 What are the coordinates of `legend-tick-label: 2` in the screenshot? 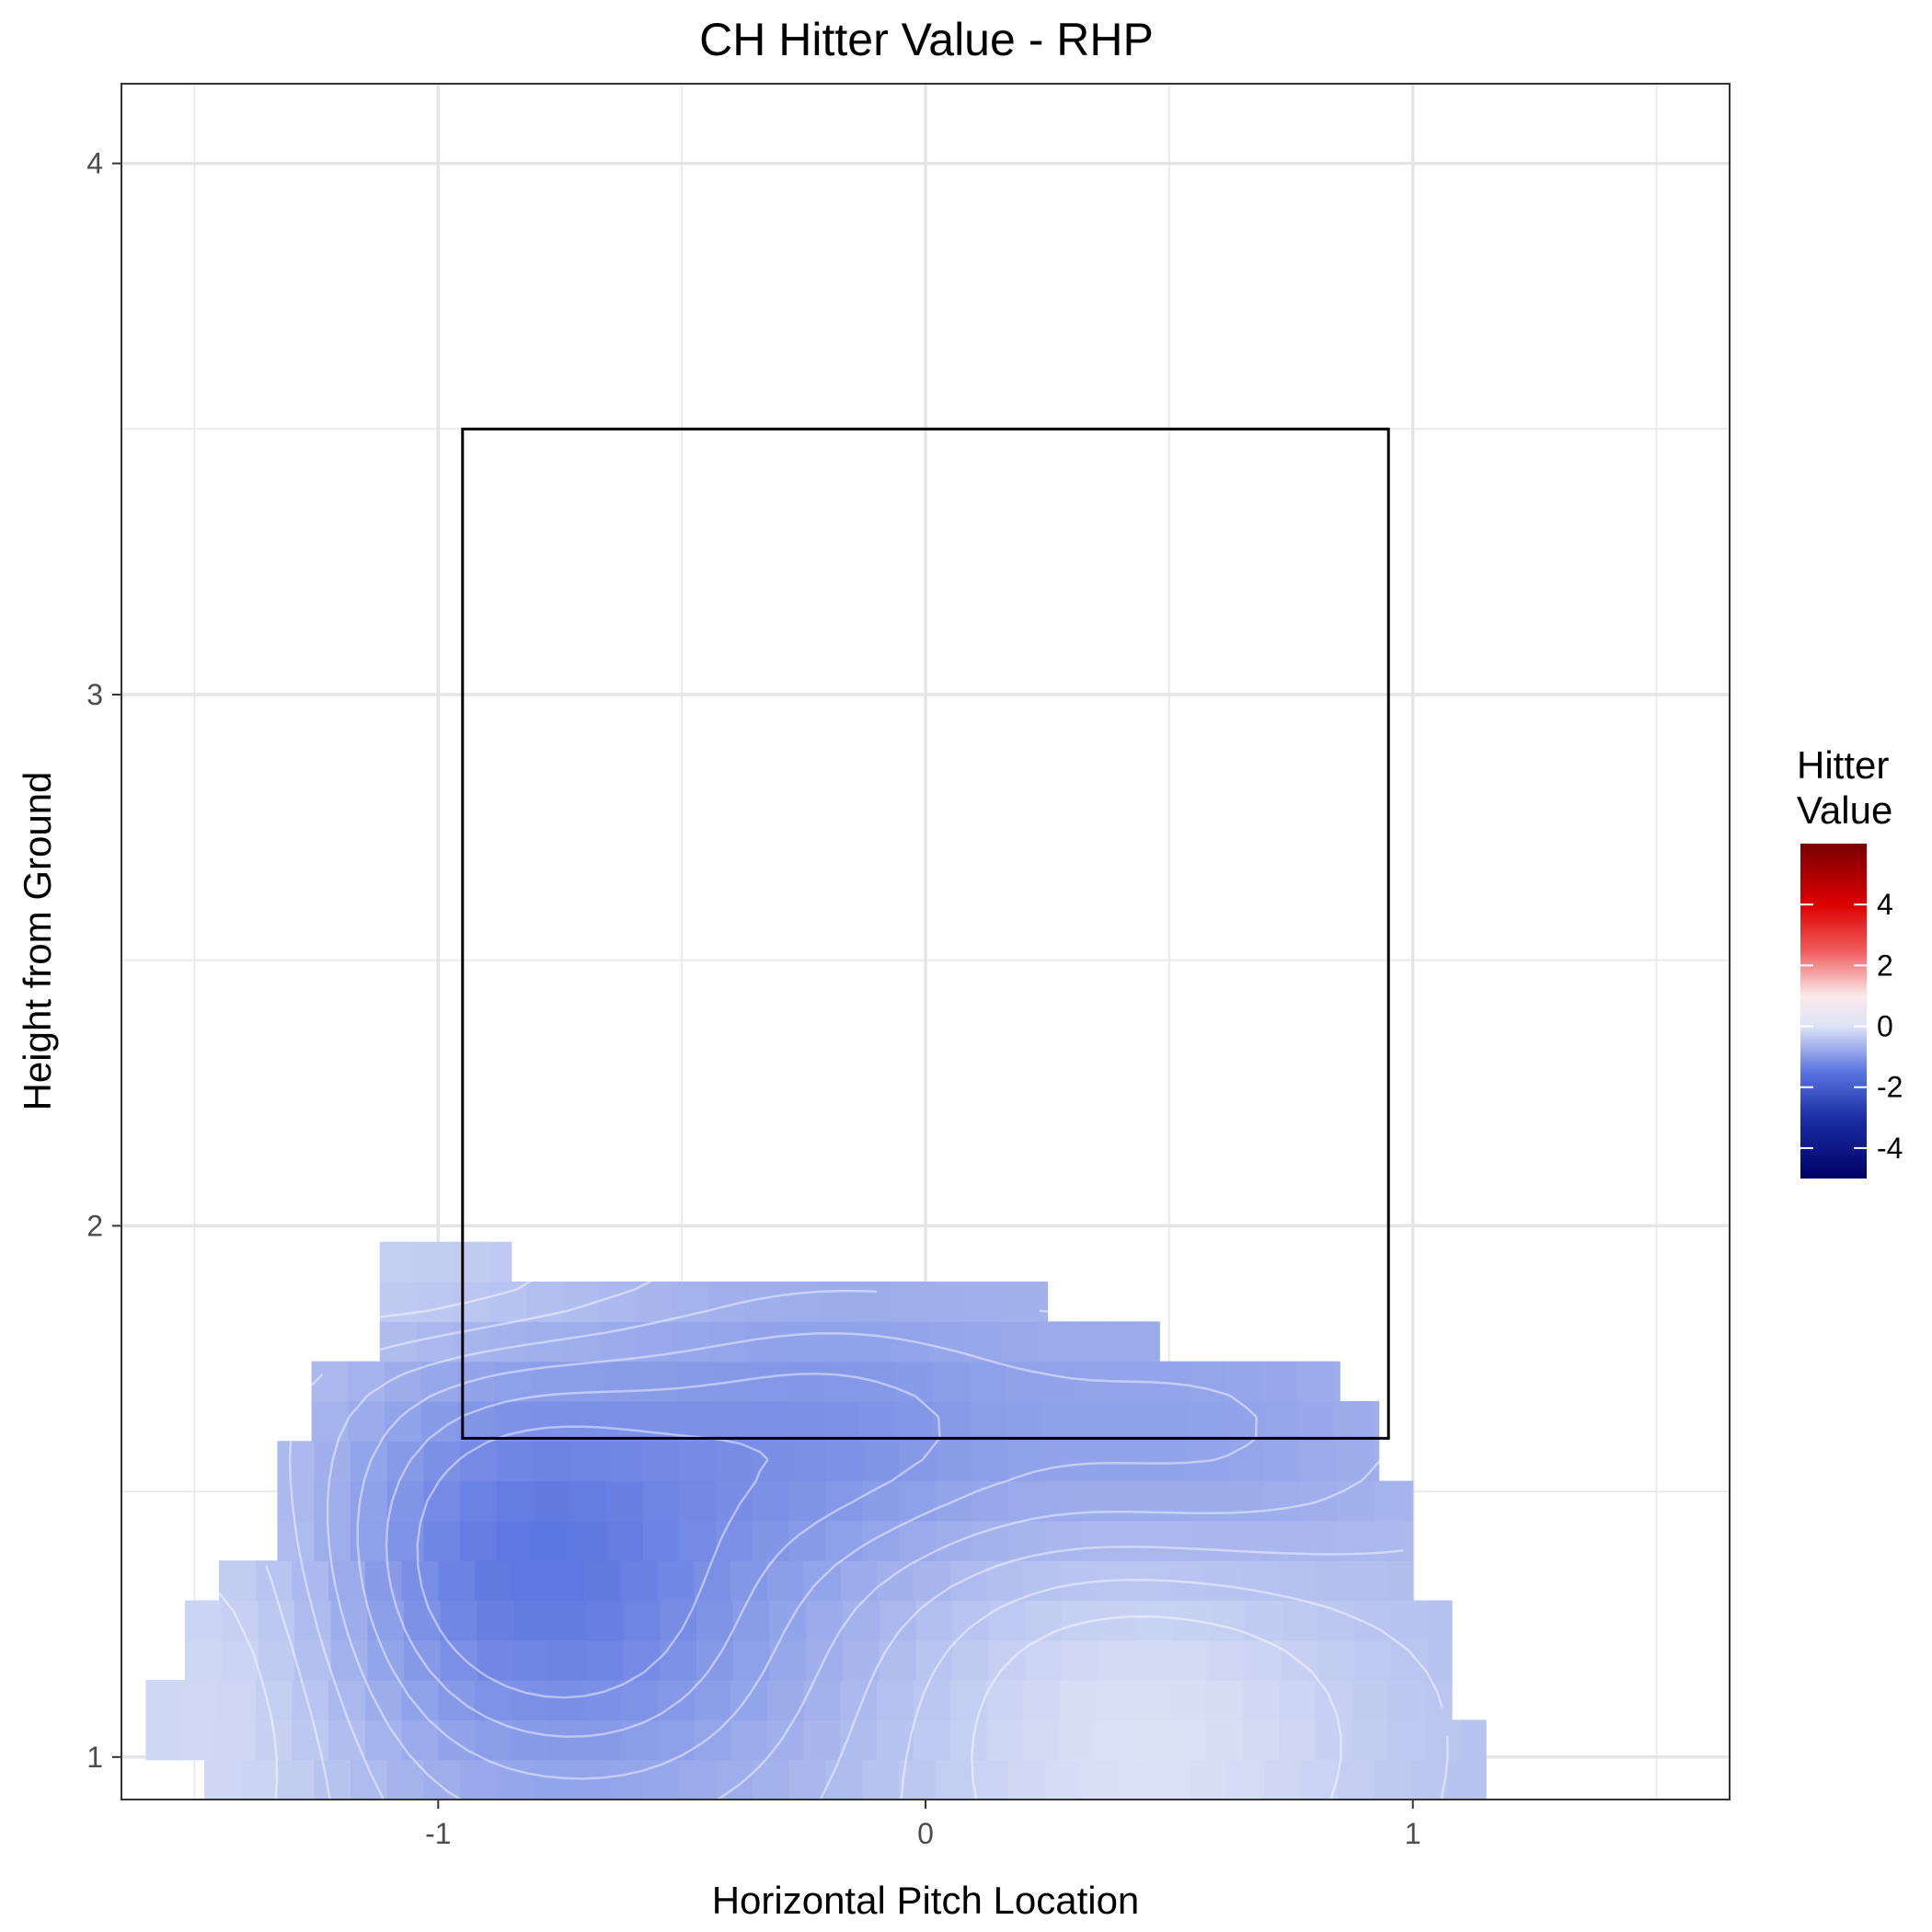 It's located at (1885, 965).